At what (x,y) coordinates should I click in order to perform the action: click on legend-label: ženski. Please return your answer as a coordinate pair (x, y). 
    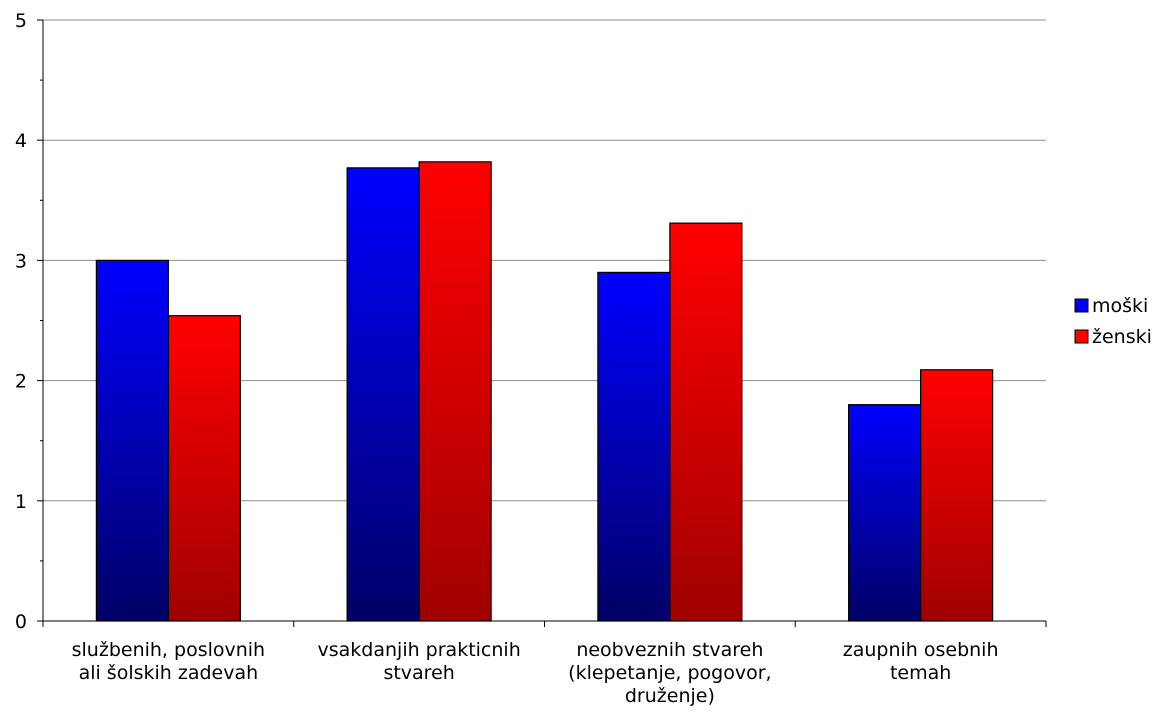
    Looking at the image, I should click on (1122, 337).